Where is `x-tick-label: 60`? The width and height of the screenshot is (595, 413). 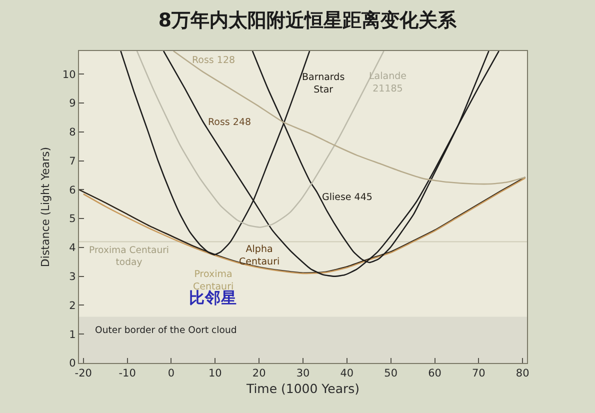
x-tick-label: 60 is located at coordinates (435, 374).